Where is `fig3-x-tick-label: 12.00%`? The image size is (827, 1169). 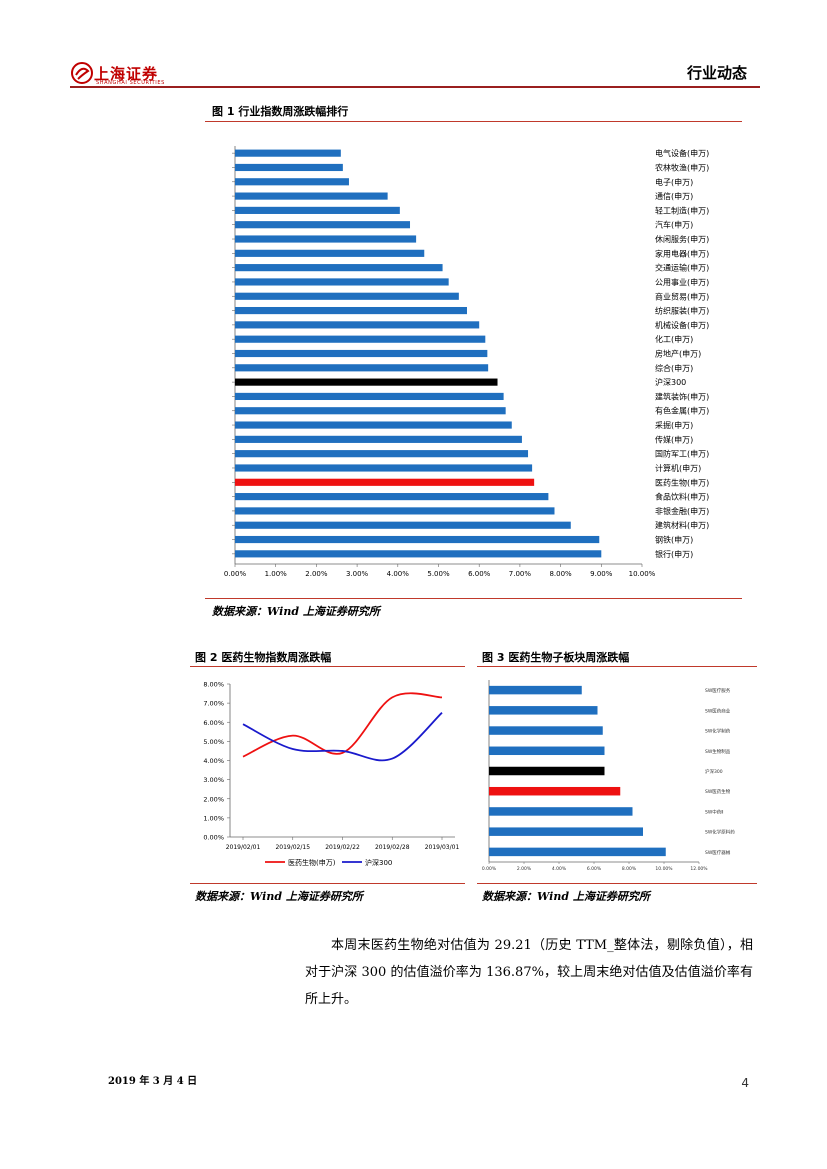
fig3-x-tick-label: 12.00% is located at coordinates (699, 869).